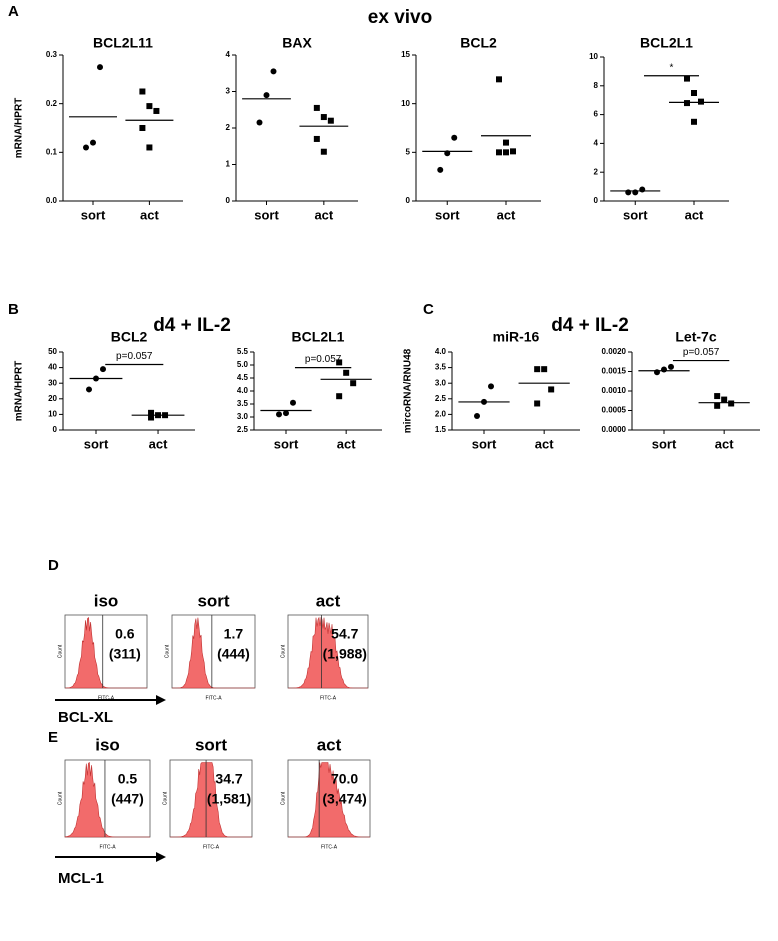 The height and width of the screenshot is (941, 778). What do you see at coordinates (134, 356) in the screenshot?
I see `significance-label: p=0.057` at bounding box center [134, 356].